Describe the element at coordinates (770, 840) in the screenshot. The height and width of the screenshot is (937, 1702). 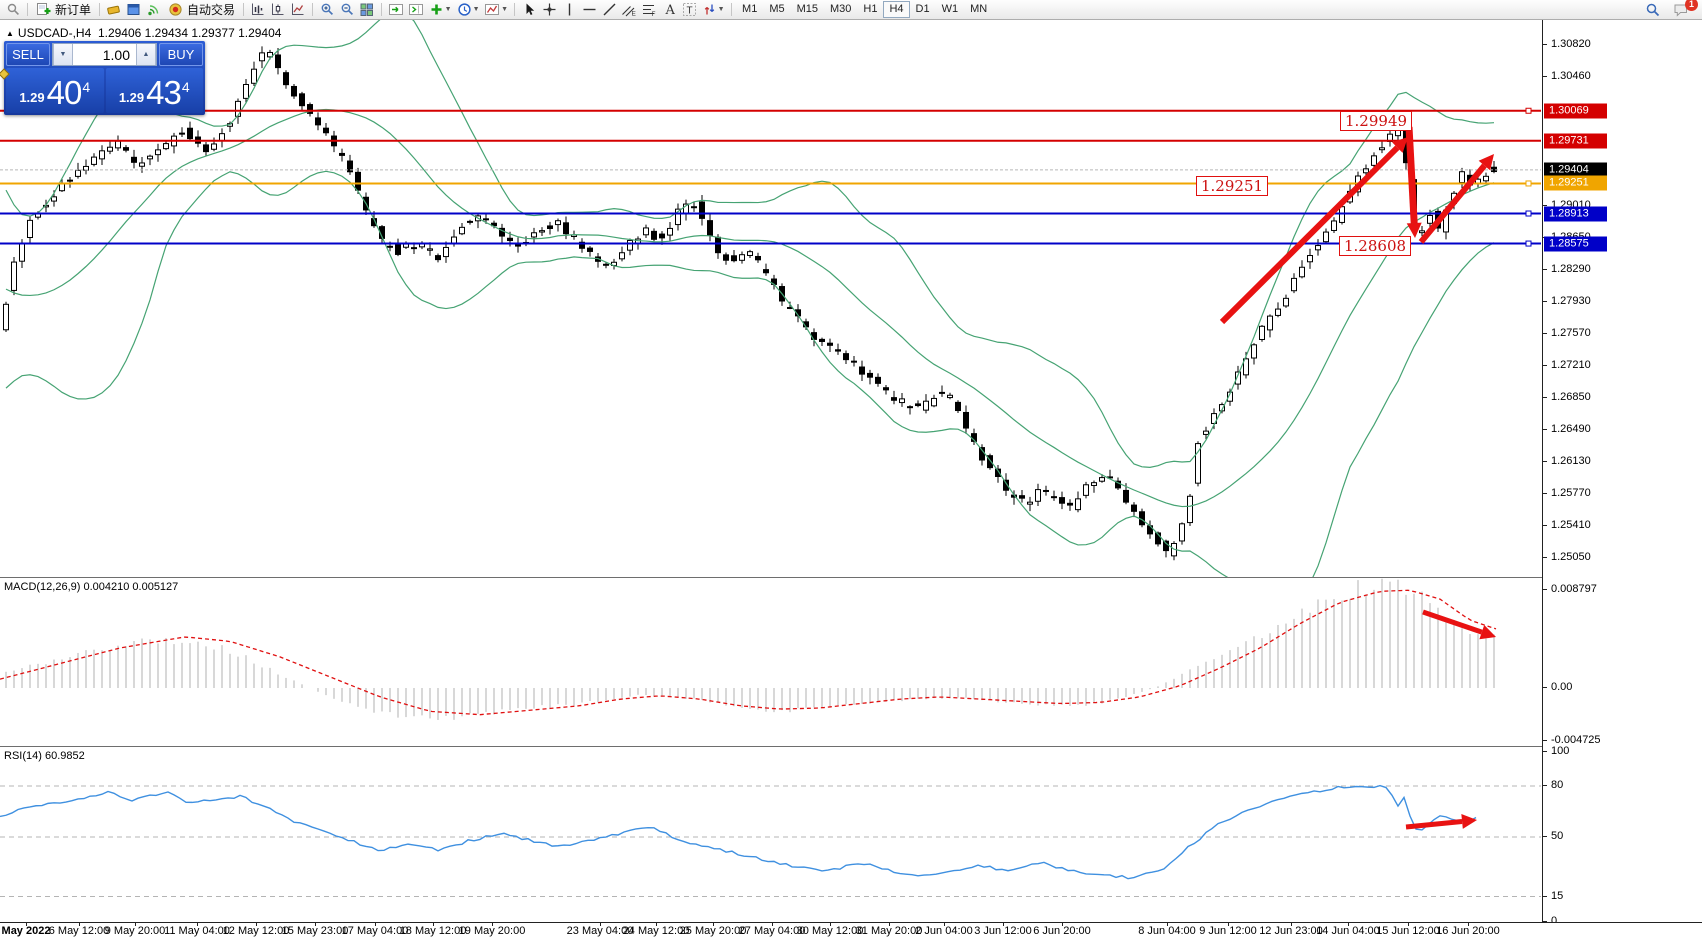
I see `rsi-canvas` at that location.